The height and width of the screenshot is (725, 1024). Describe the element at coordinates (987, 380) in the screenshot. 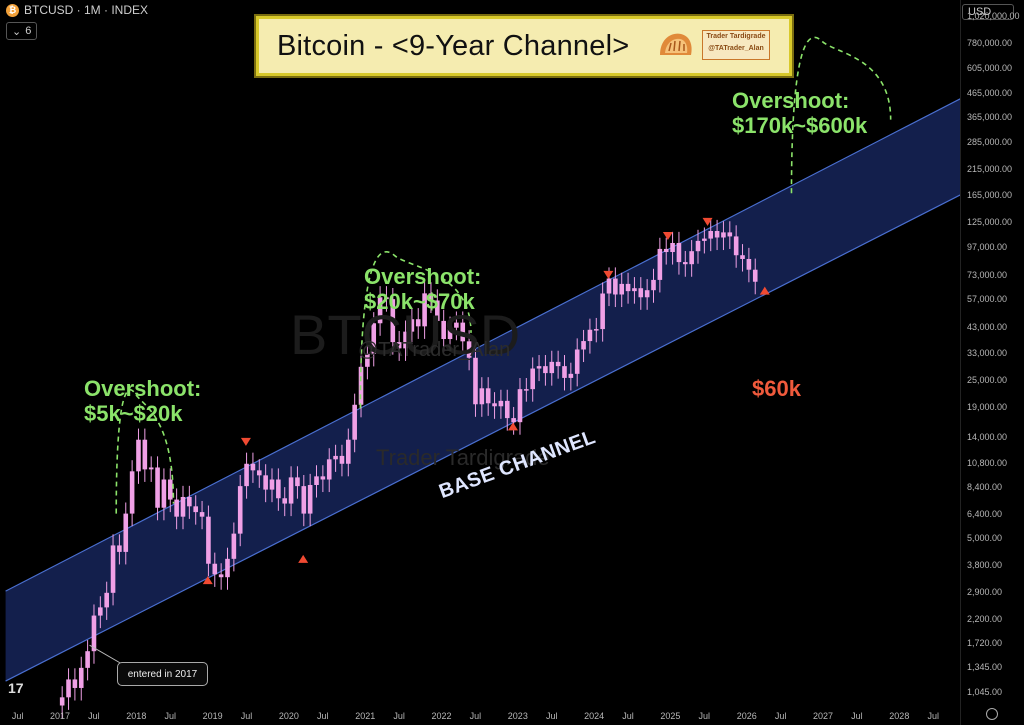

I see `y-tick-label: 25,000.00` at that location.